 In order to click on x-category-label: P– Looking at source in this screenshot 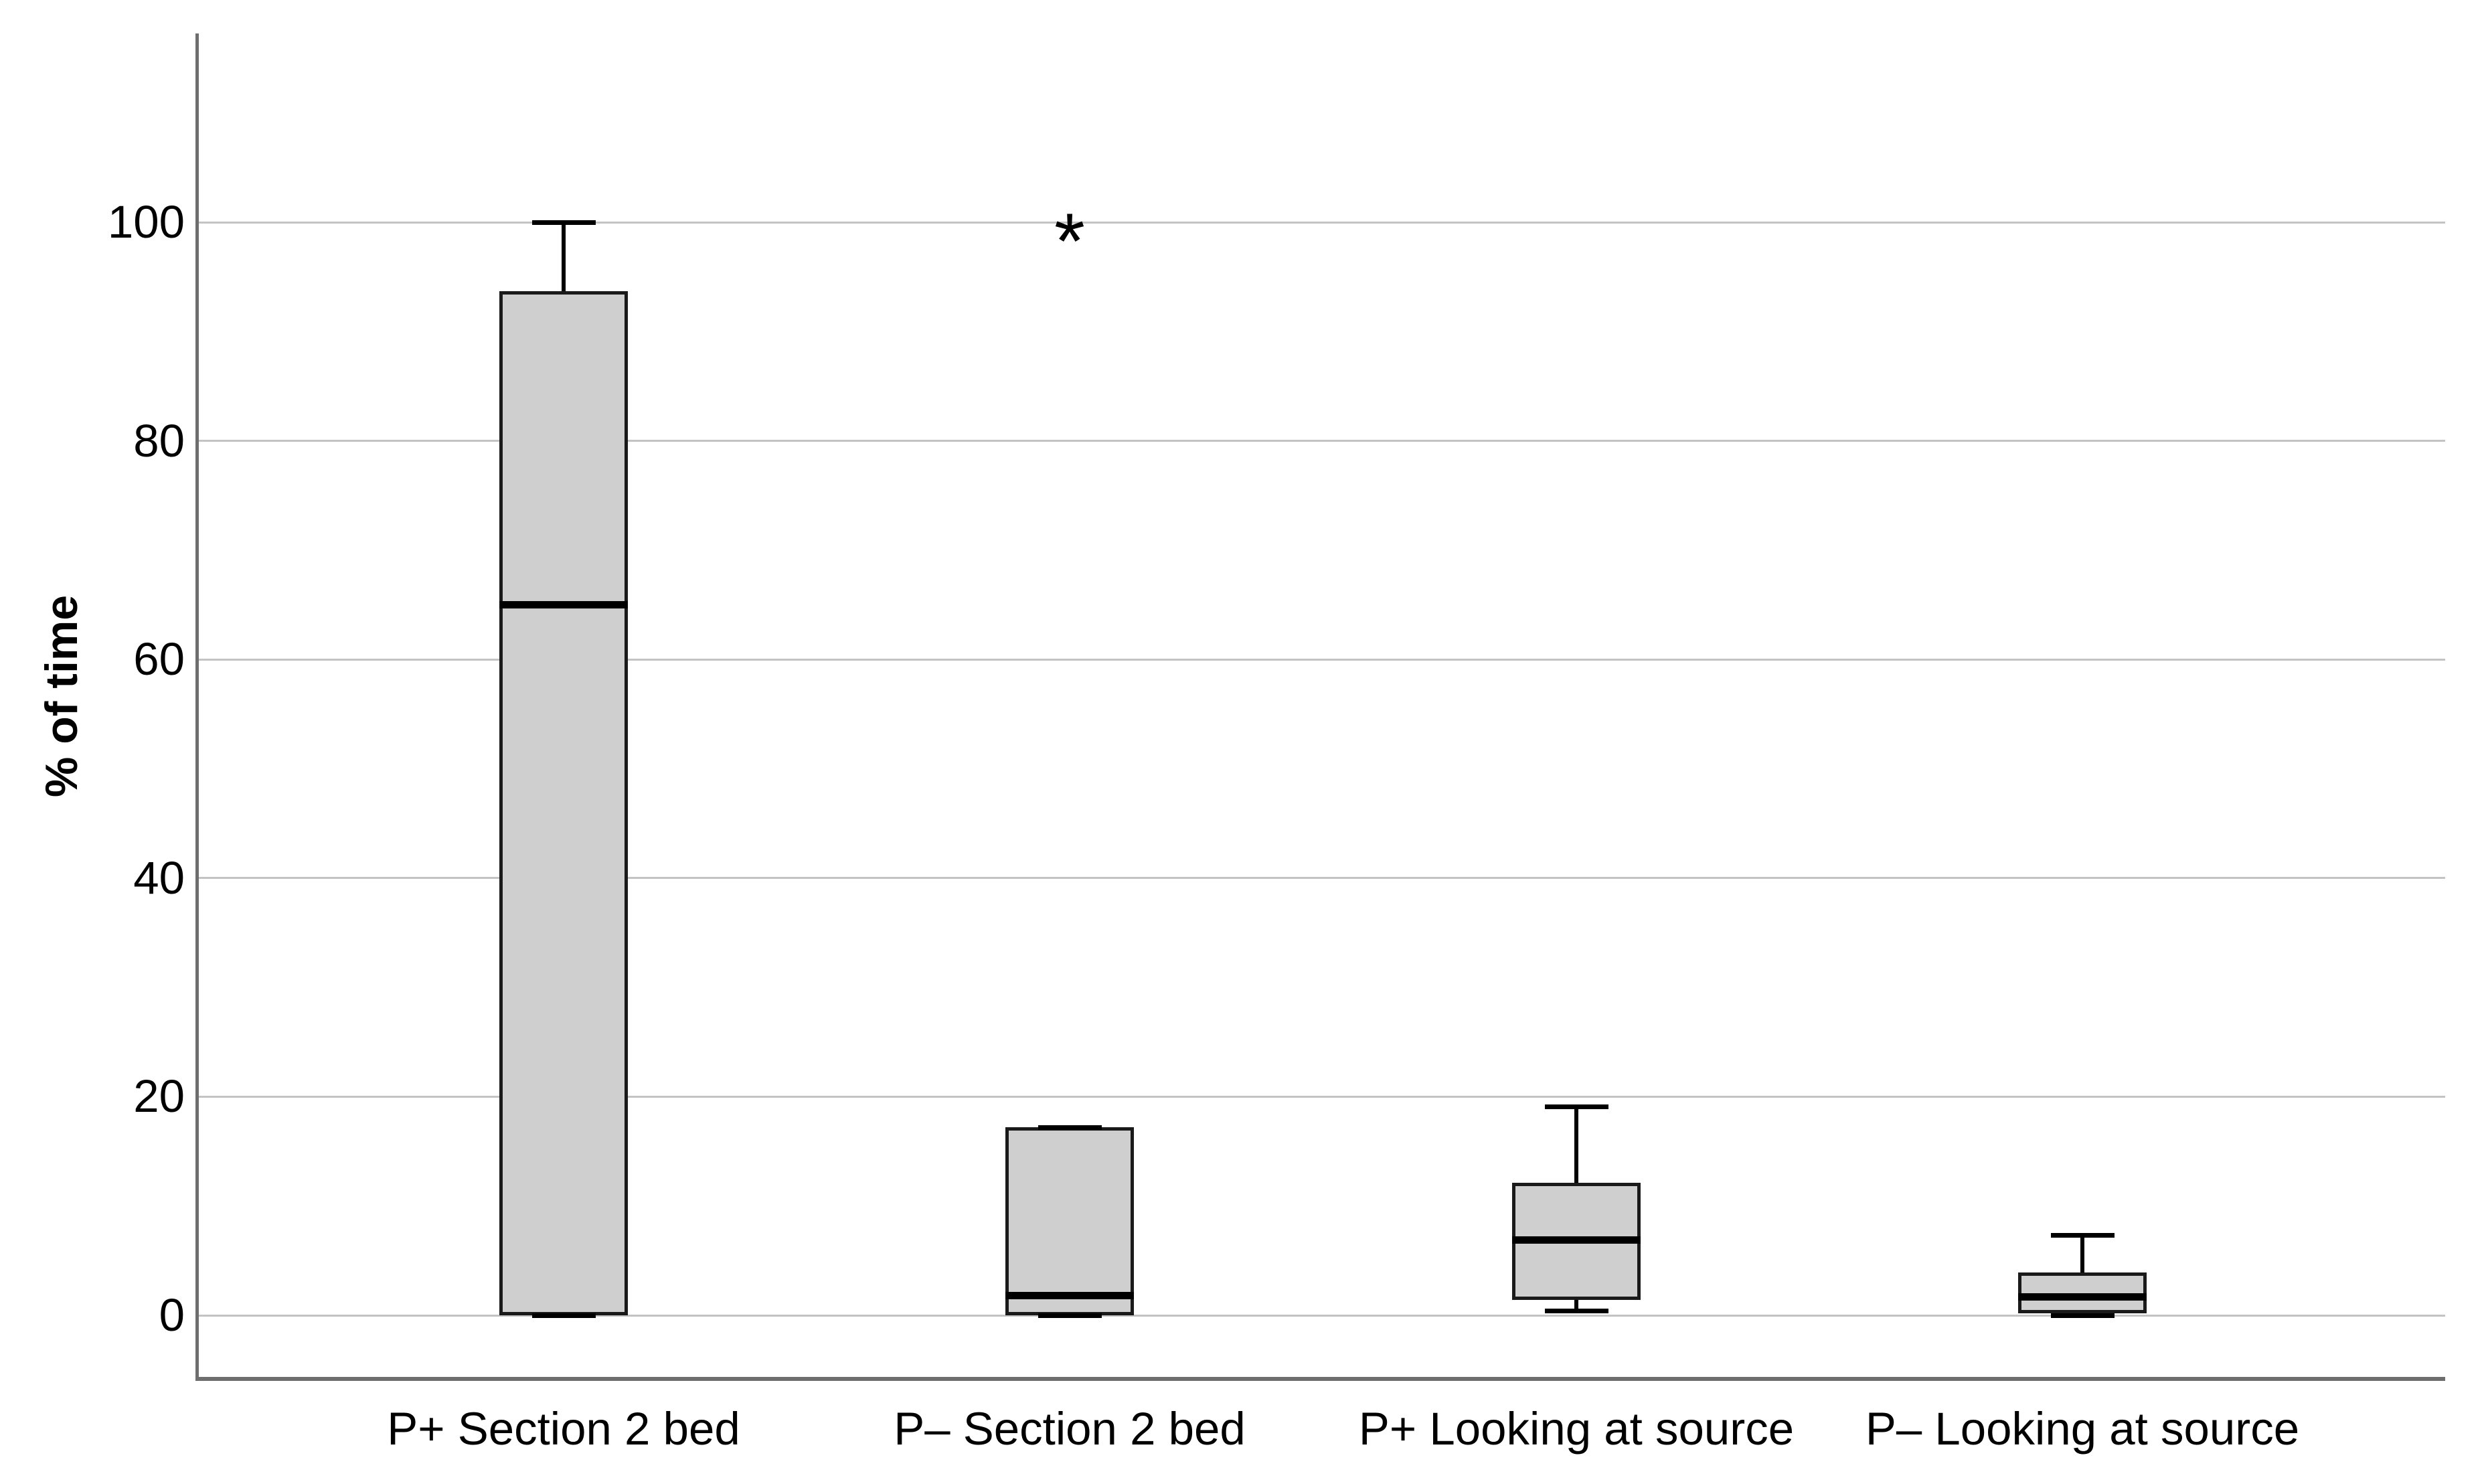, I will do `click(2082, 1429)`.